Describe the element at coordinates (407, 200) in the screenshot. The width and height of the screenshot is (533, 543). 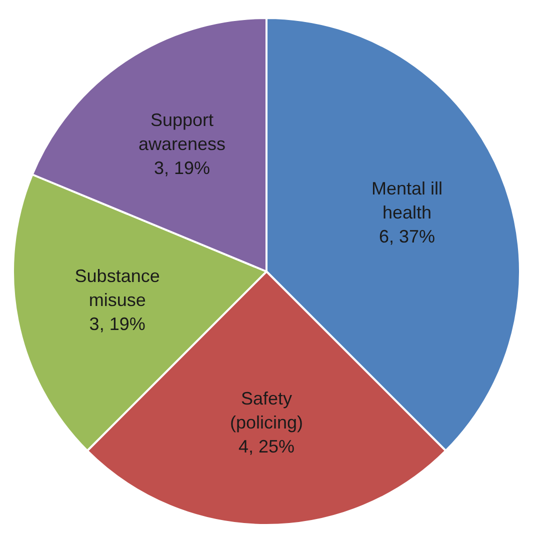
I see `slice-label: Mental ill health` at that location.